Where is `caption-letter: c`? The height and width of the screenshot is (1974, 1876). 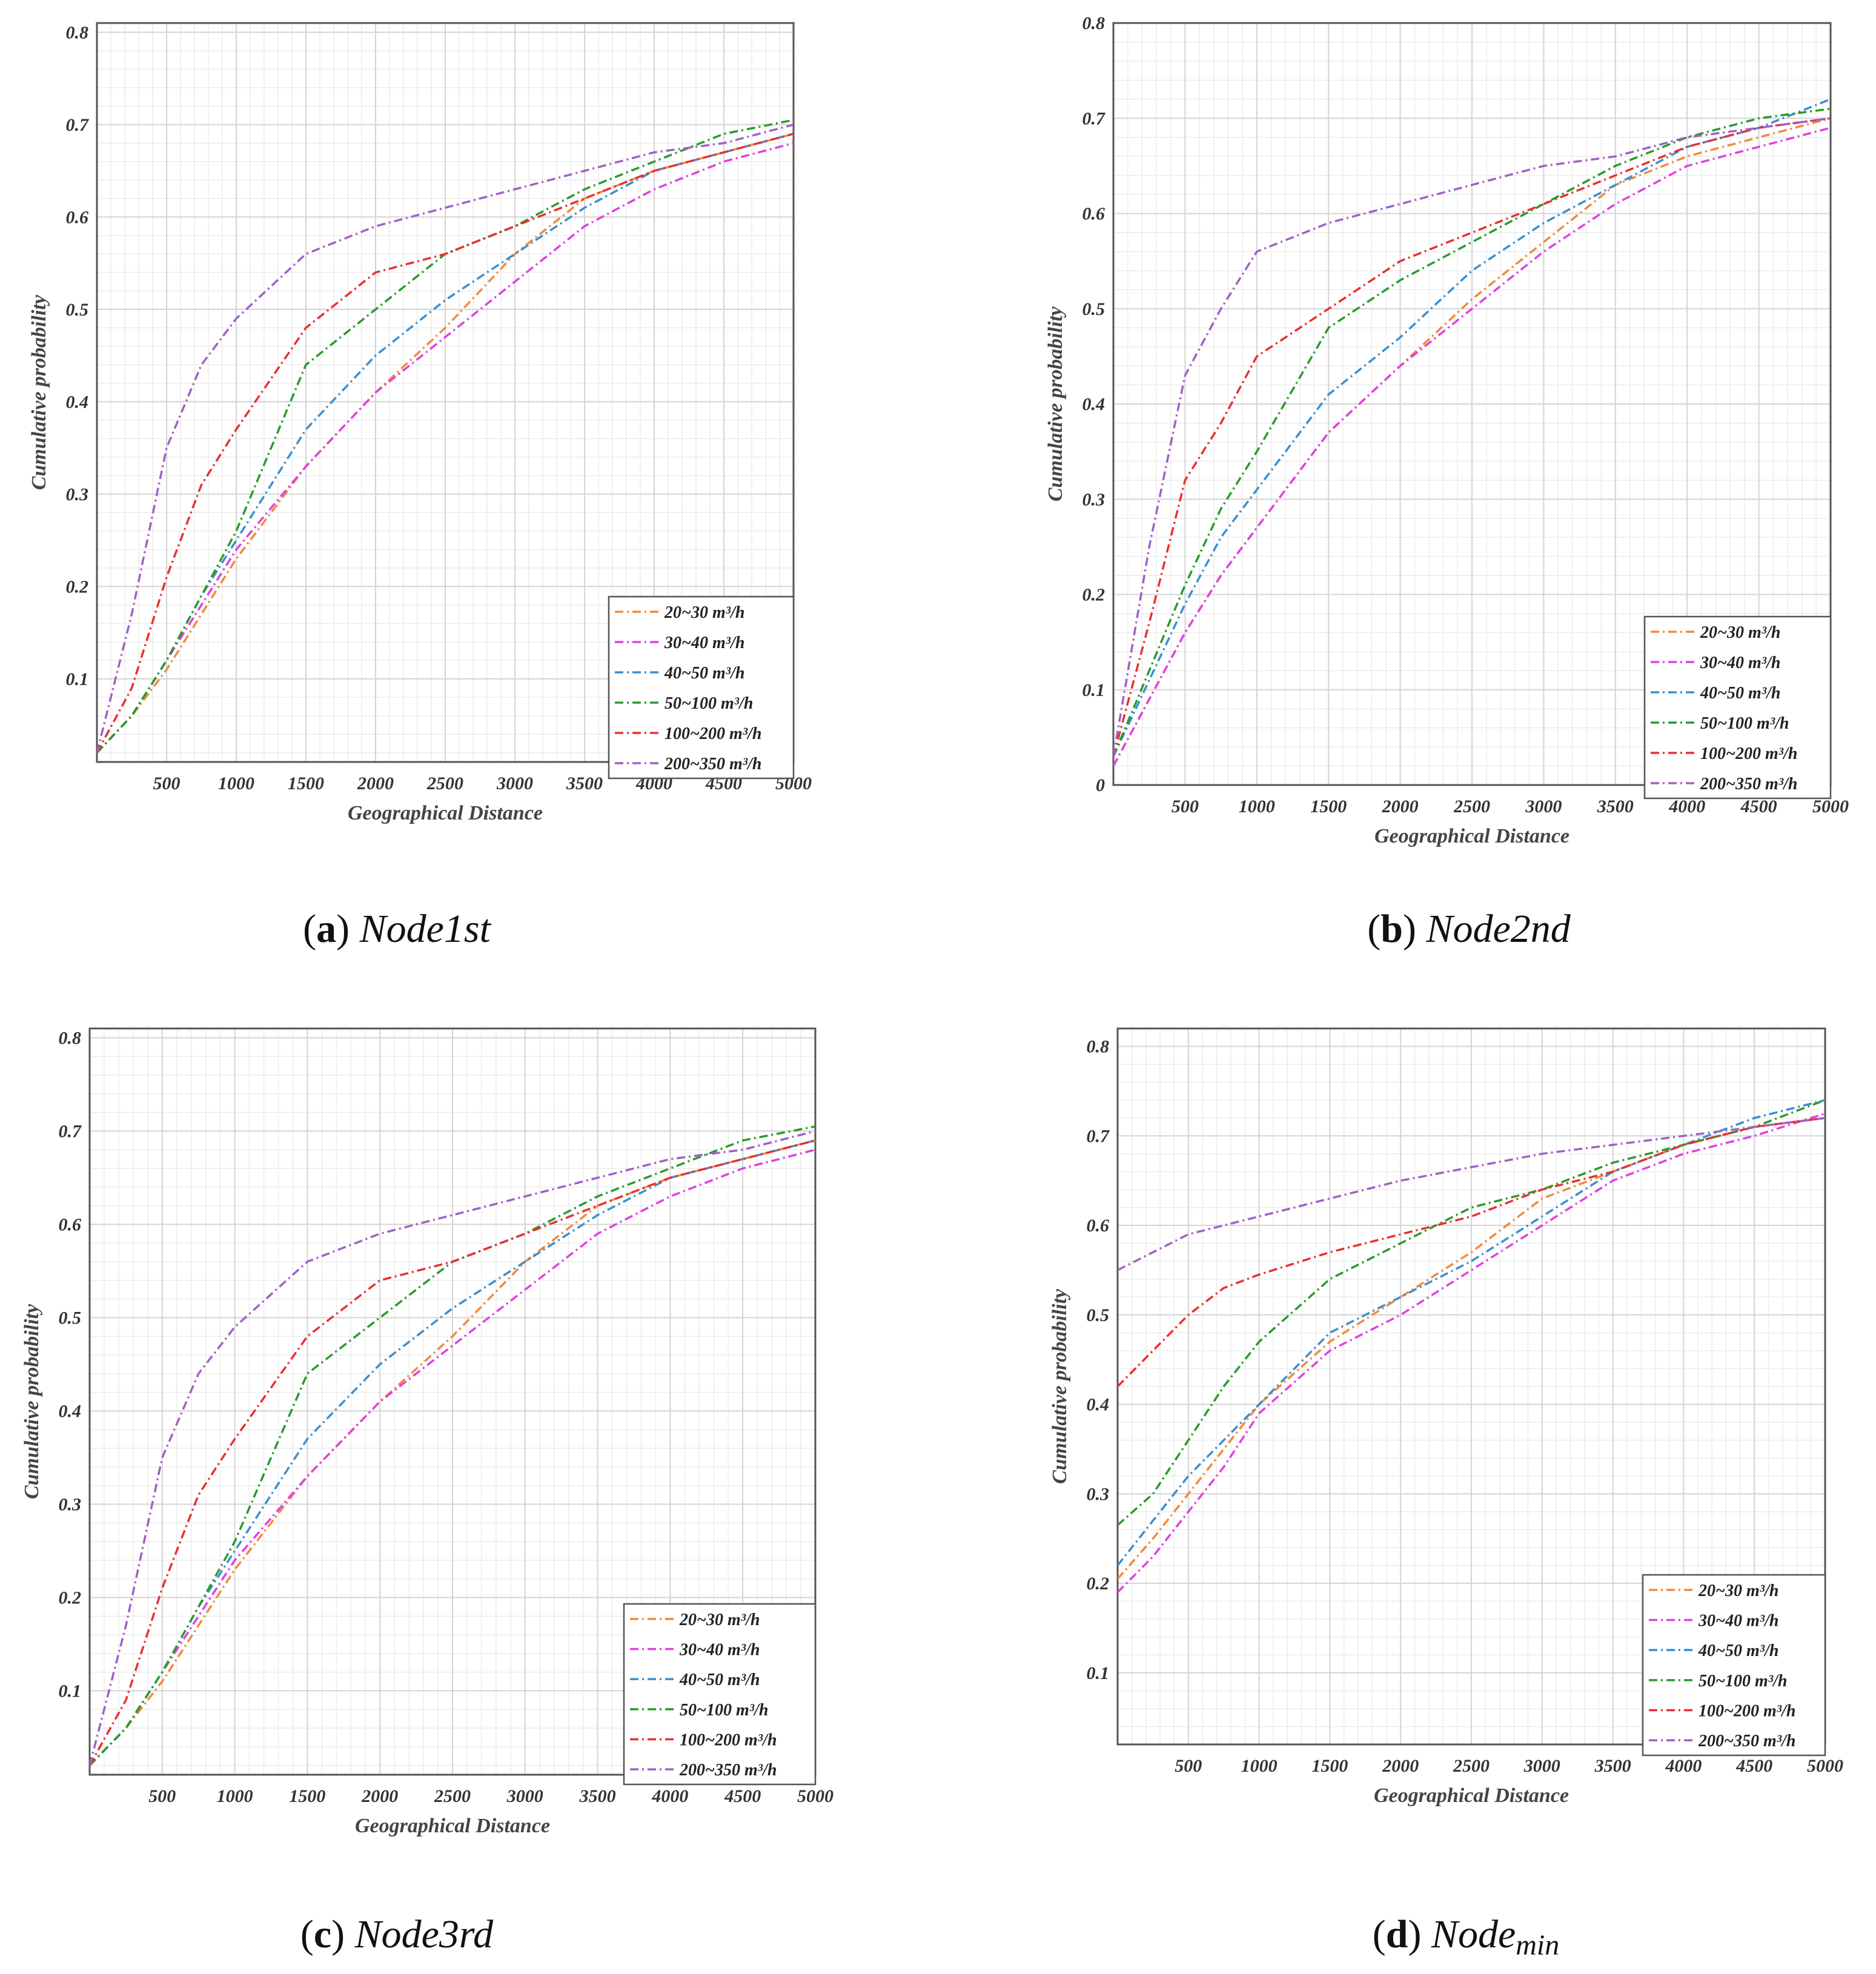
caption-letter: c is located at coordinates (322, 1934).